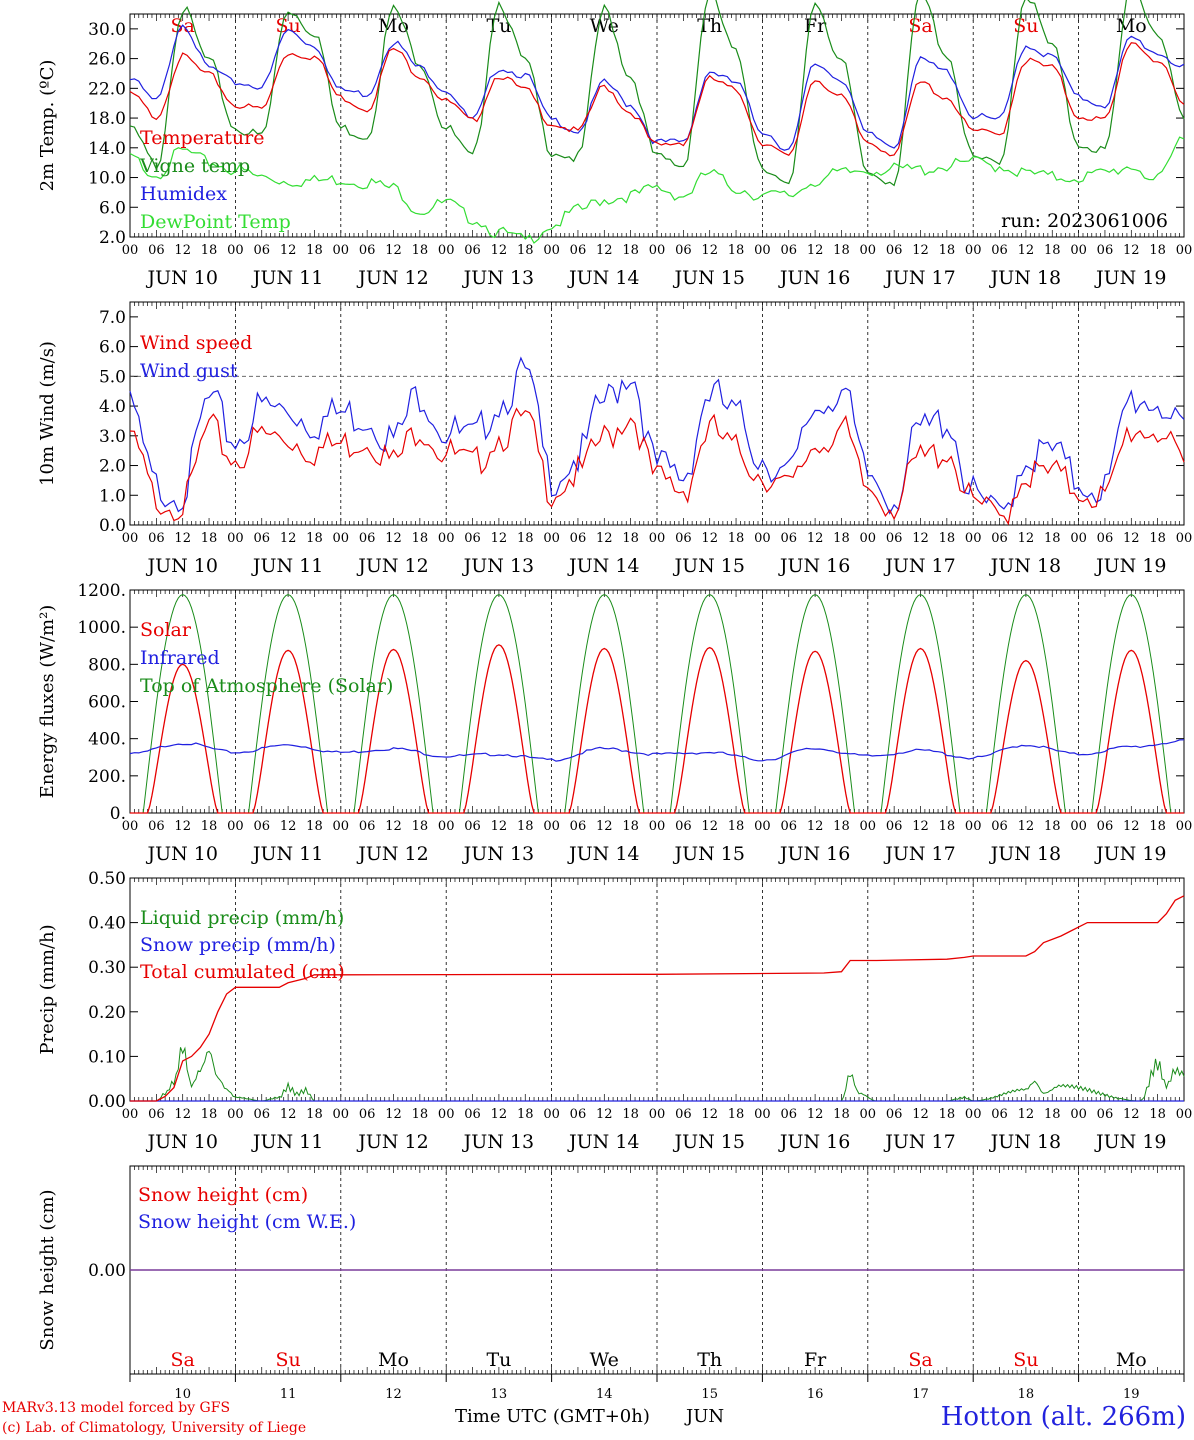 The image size is (1194, 1440). Describe the element at coordinates (107, 119) in the screenshot. I see `y-tick-label: 18.0` at that location.